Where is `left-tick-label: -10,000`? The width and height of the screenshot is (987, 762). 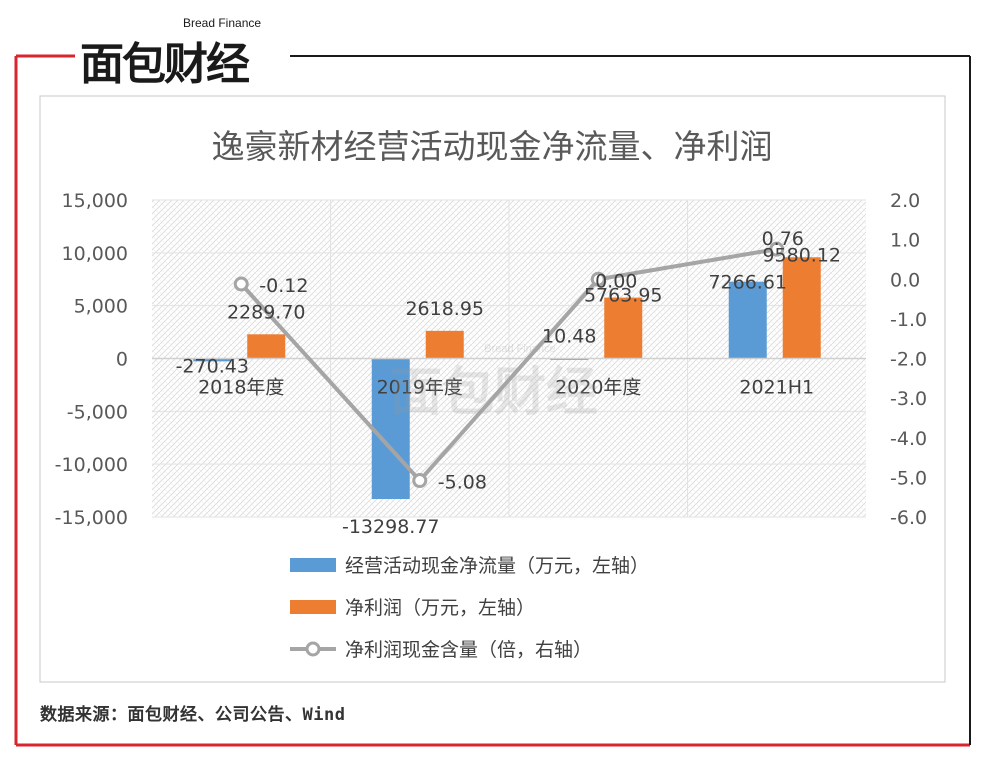
left-tick-label: -10,000 is located at coordinates (91, 465).